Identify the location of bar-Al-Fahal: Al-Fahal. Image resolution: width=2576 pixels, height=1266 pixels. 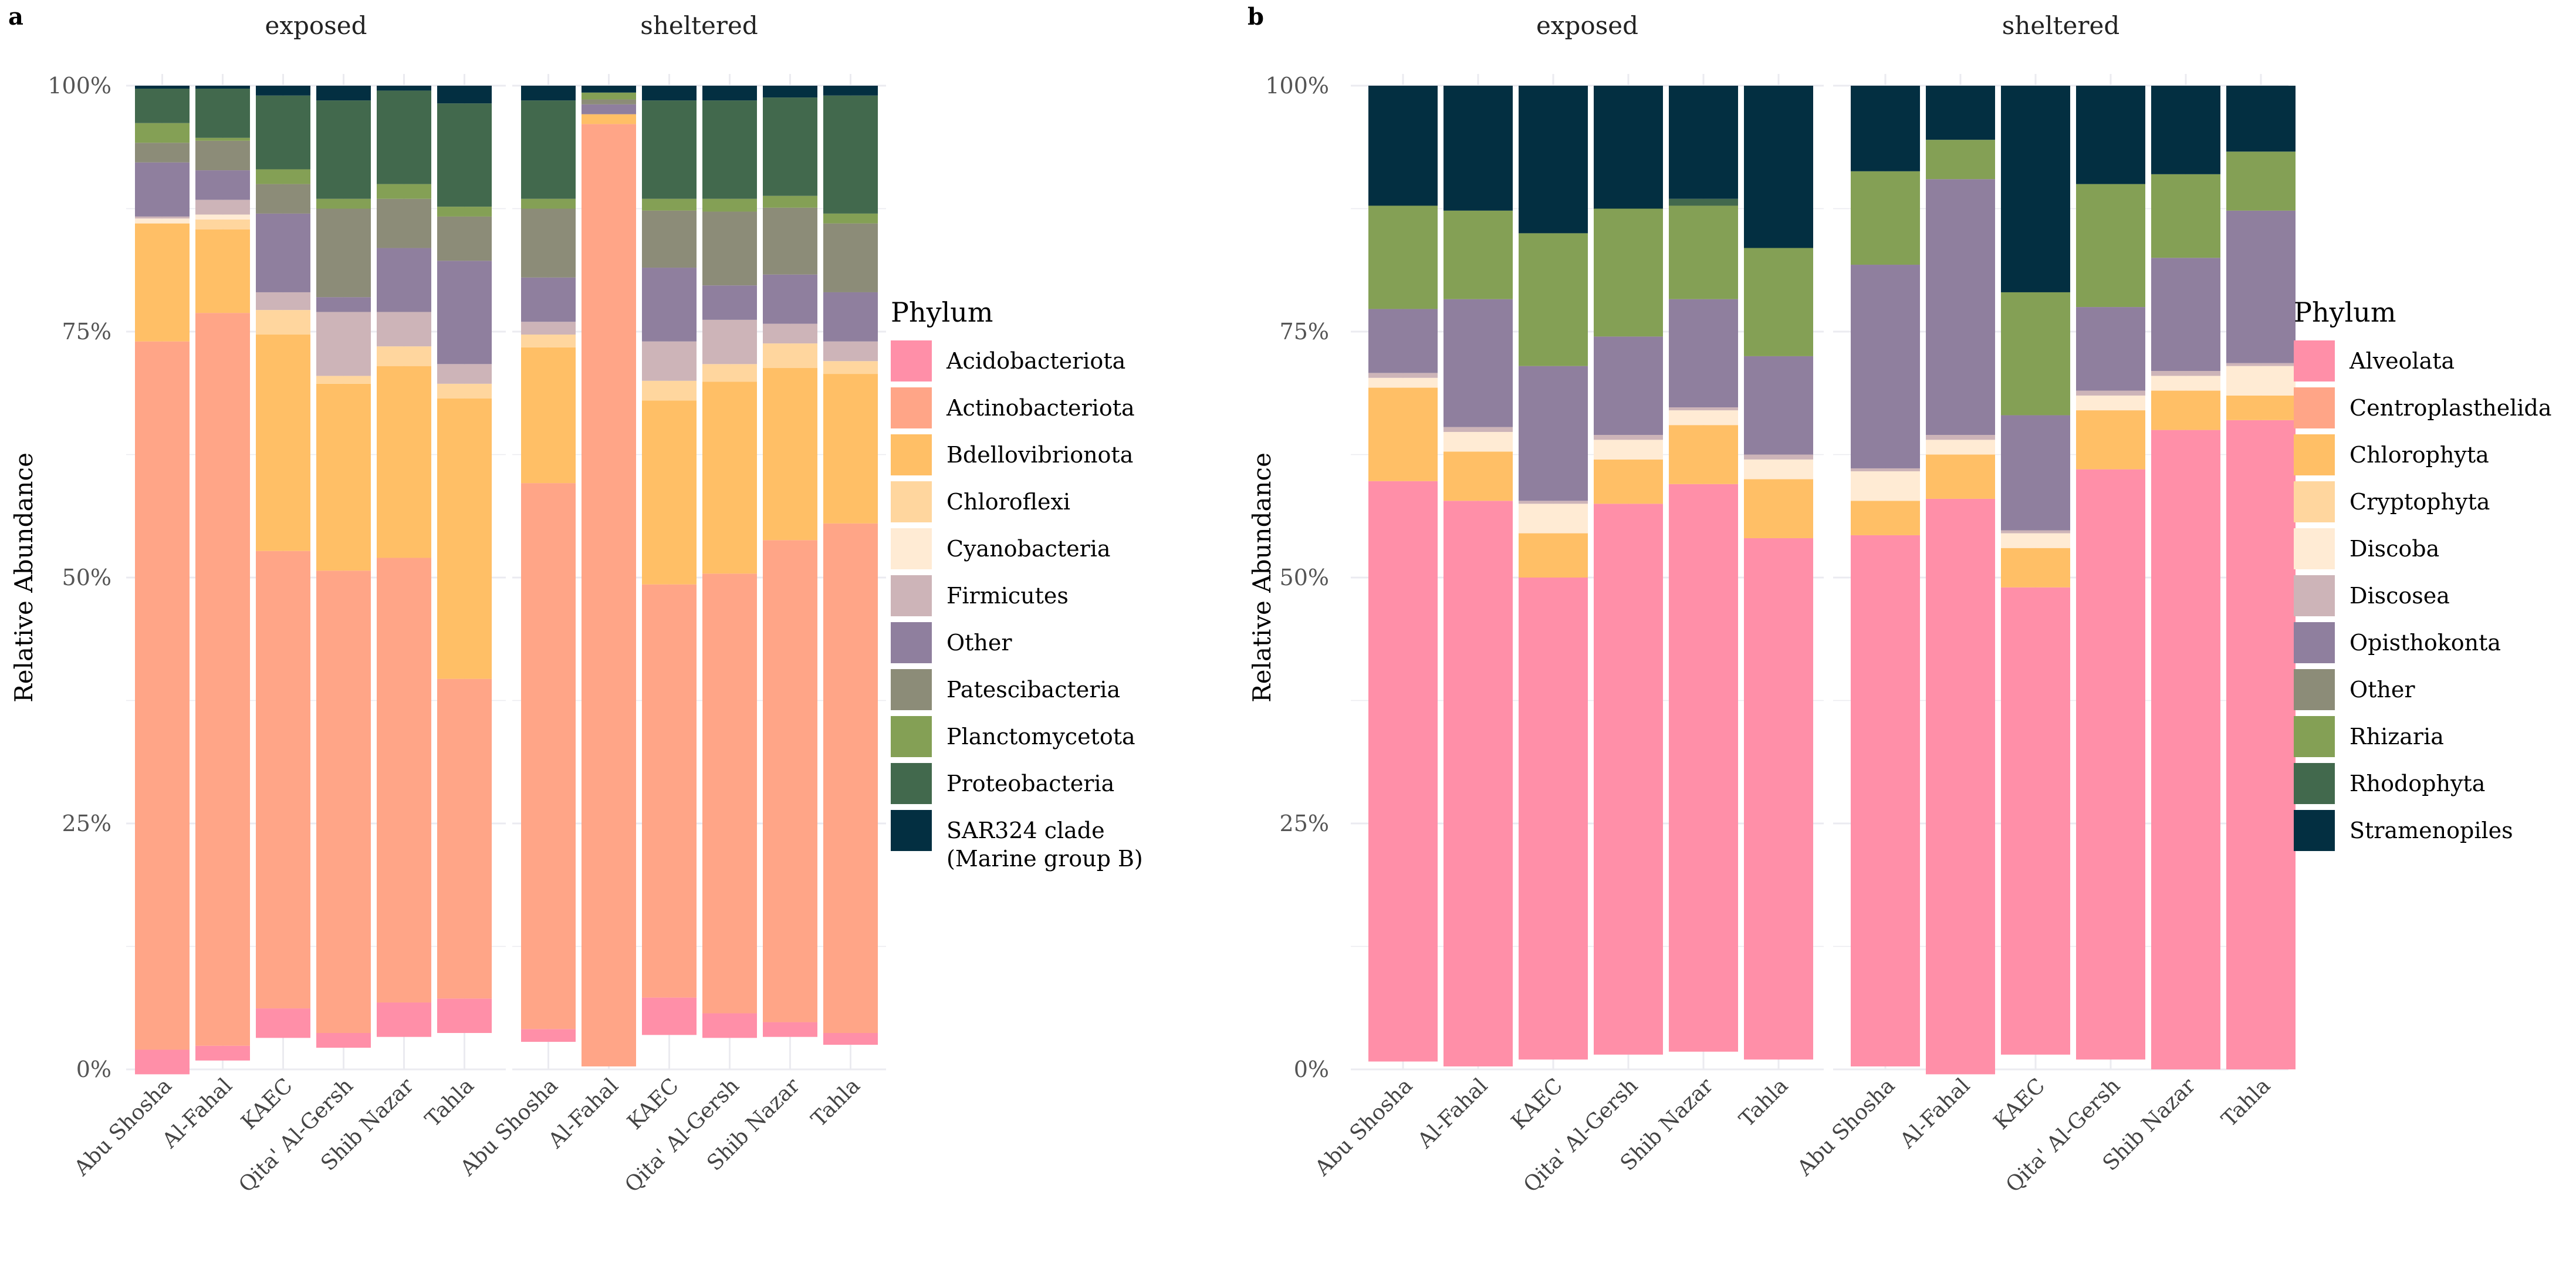
(1945, 619).